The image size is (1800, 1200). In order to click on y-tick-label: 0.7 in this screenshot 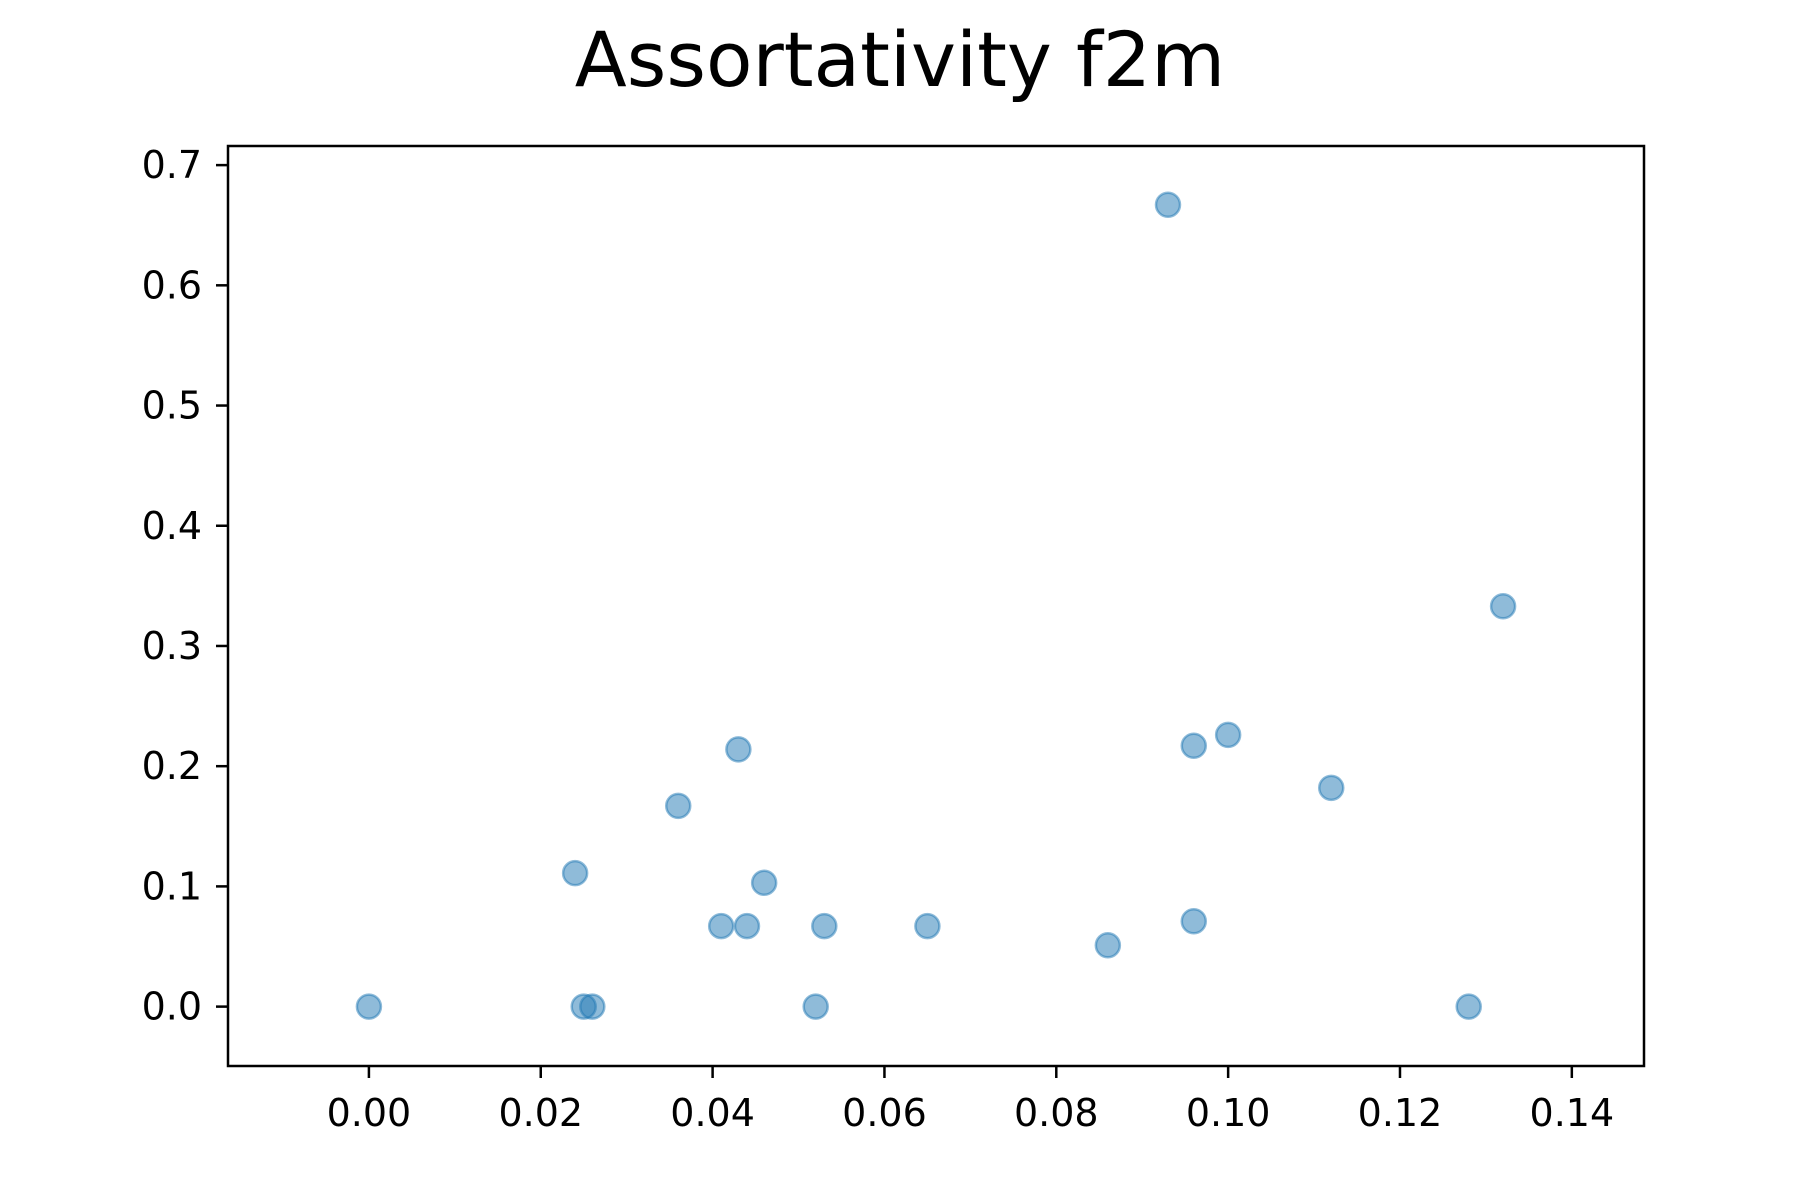, I will do `click(172, 165)`.